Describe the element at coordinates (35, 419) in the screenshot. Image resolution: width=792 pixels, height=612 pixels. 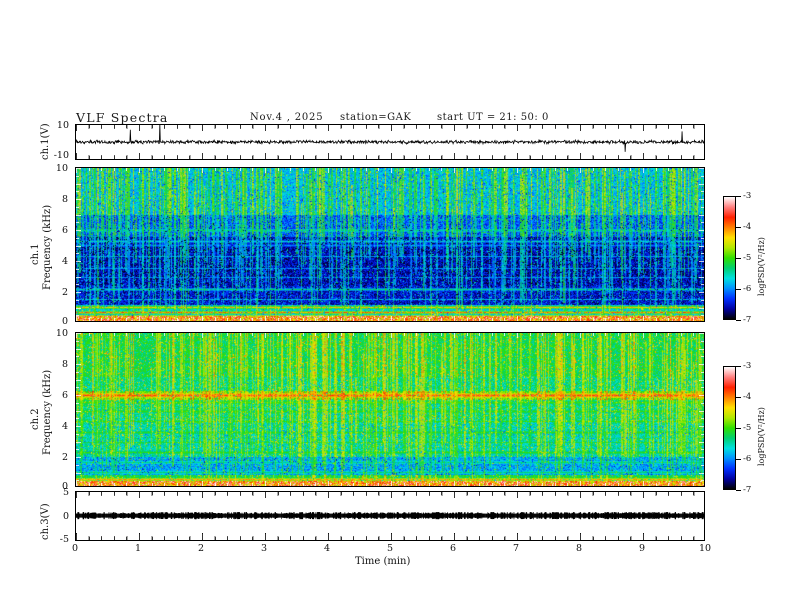
I see `ch2-channel-label: ch.2` at that location.